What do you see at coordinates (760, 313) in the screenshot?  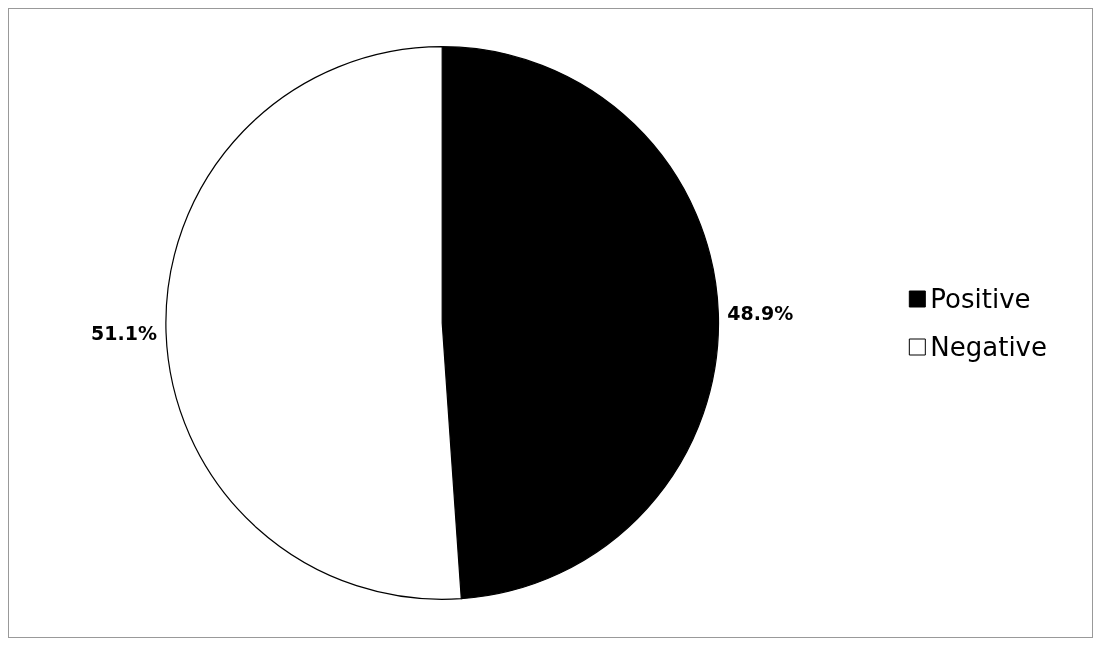 I see `data-label: 48.9%` at bounding box center [760, 313].